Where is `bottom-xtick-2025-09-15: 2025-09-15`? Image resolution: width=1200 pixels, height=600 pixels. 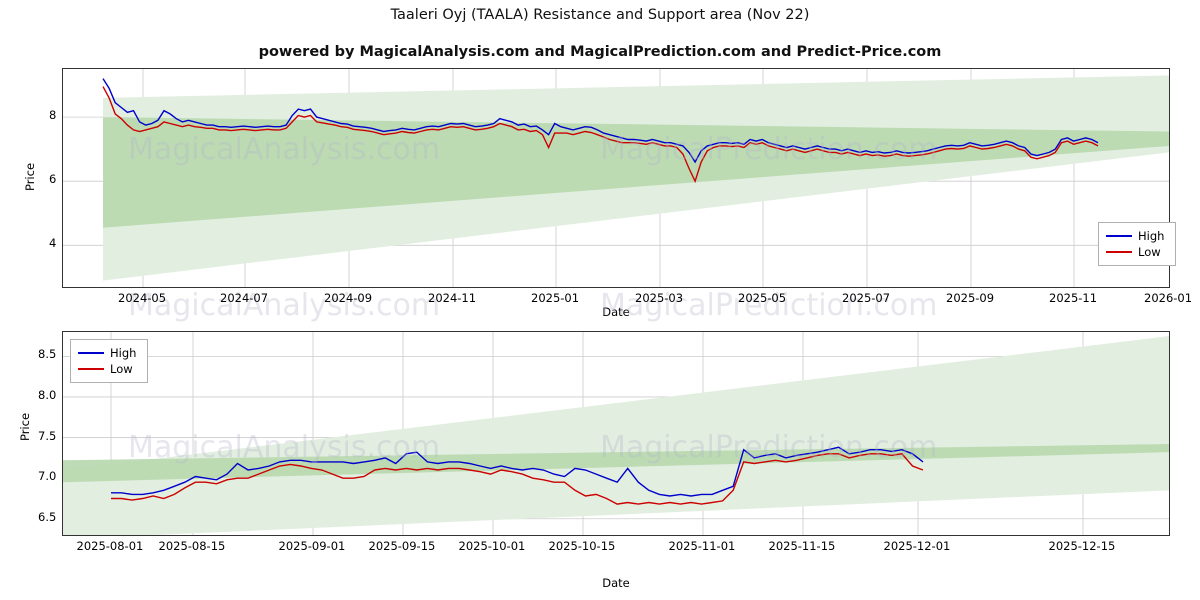 bottom-xtick-2025-09-15: 2025-09-15 is located at coordinates (402, 546).